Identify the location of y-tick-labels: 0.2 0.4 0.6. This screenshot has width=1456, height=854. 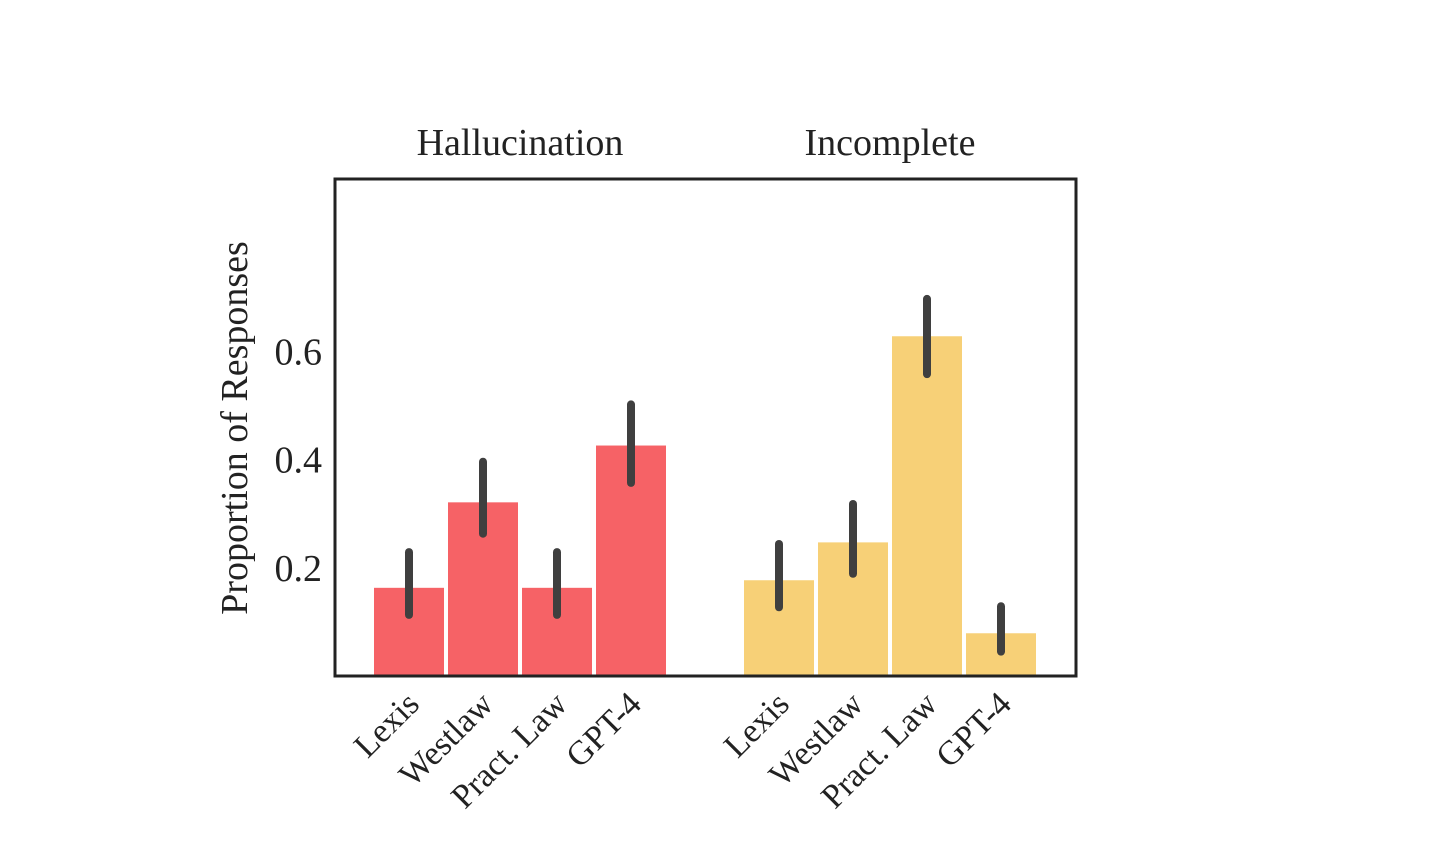
(299, 460).